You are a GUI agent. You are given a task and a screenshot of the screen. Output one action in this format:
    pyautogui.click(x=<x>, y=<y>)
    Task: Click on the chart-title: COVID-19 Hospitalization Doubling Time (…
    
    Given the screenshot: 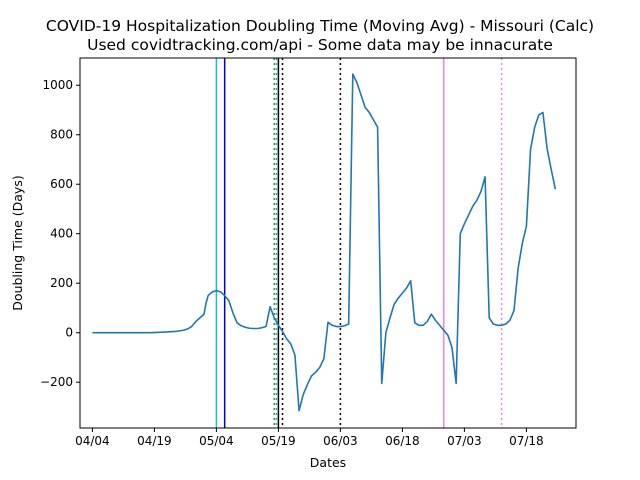 What is the action you would take?
    pyautogui.click(x=320, y=26)
    